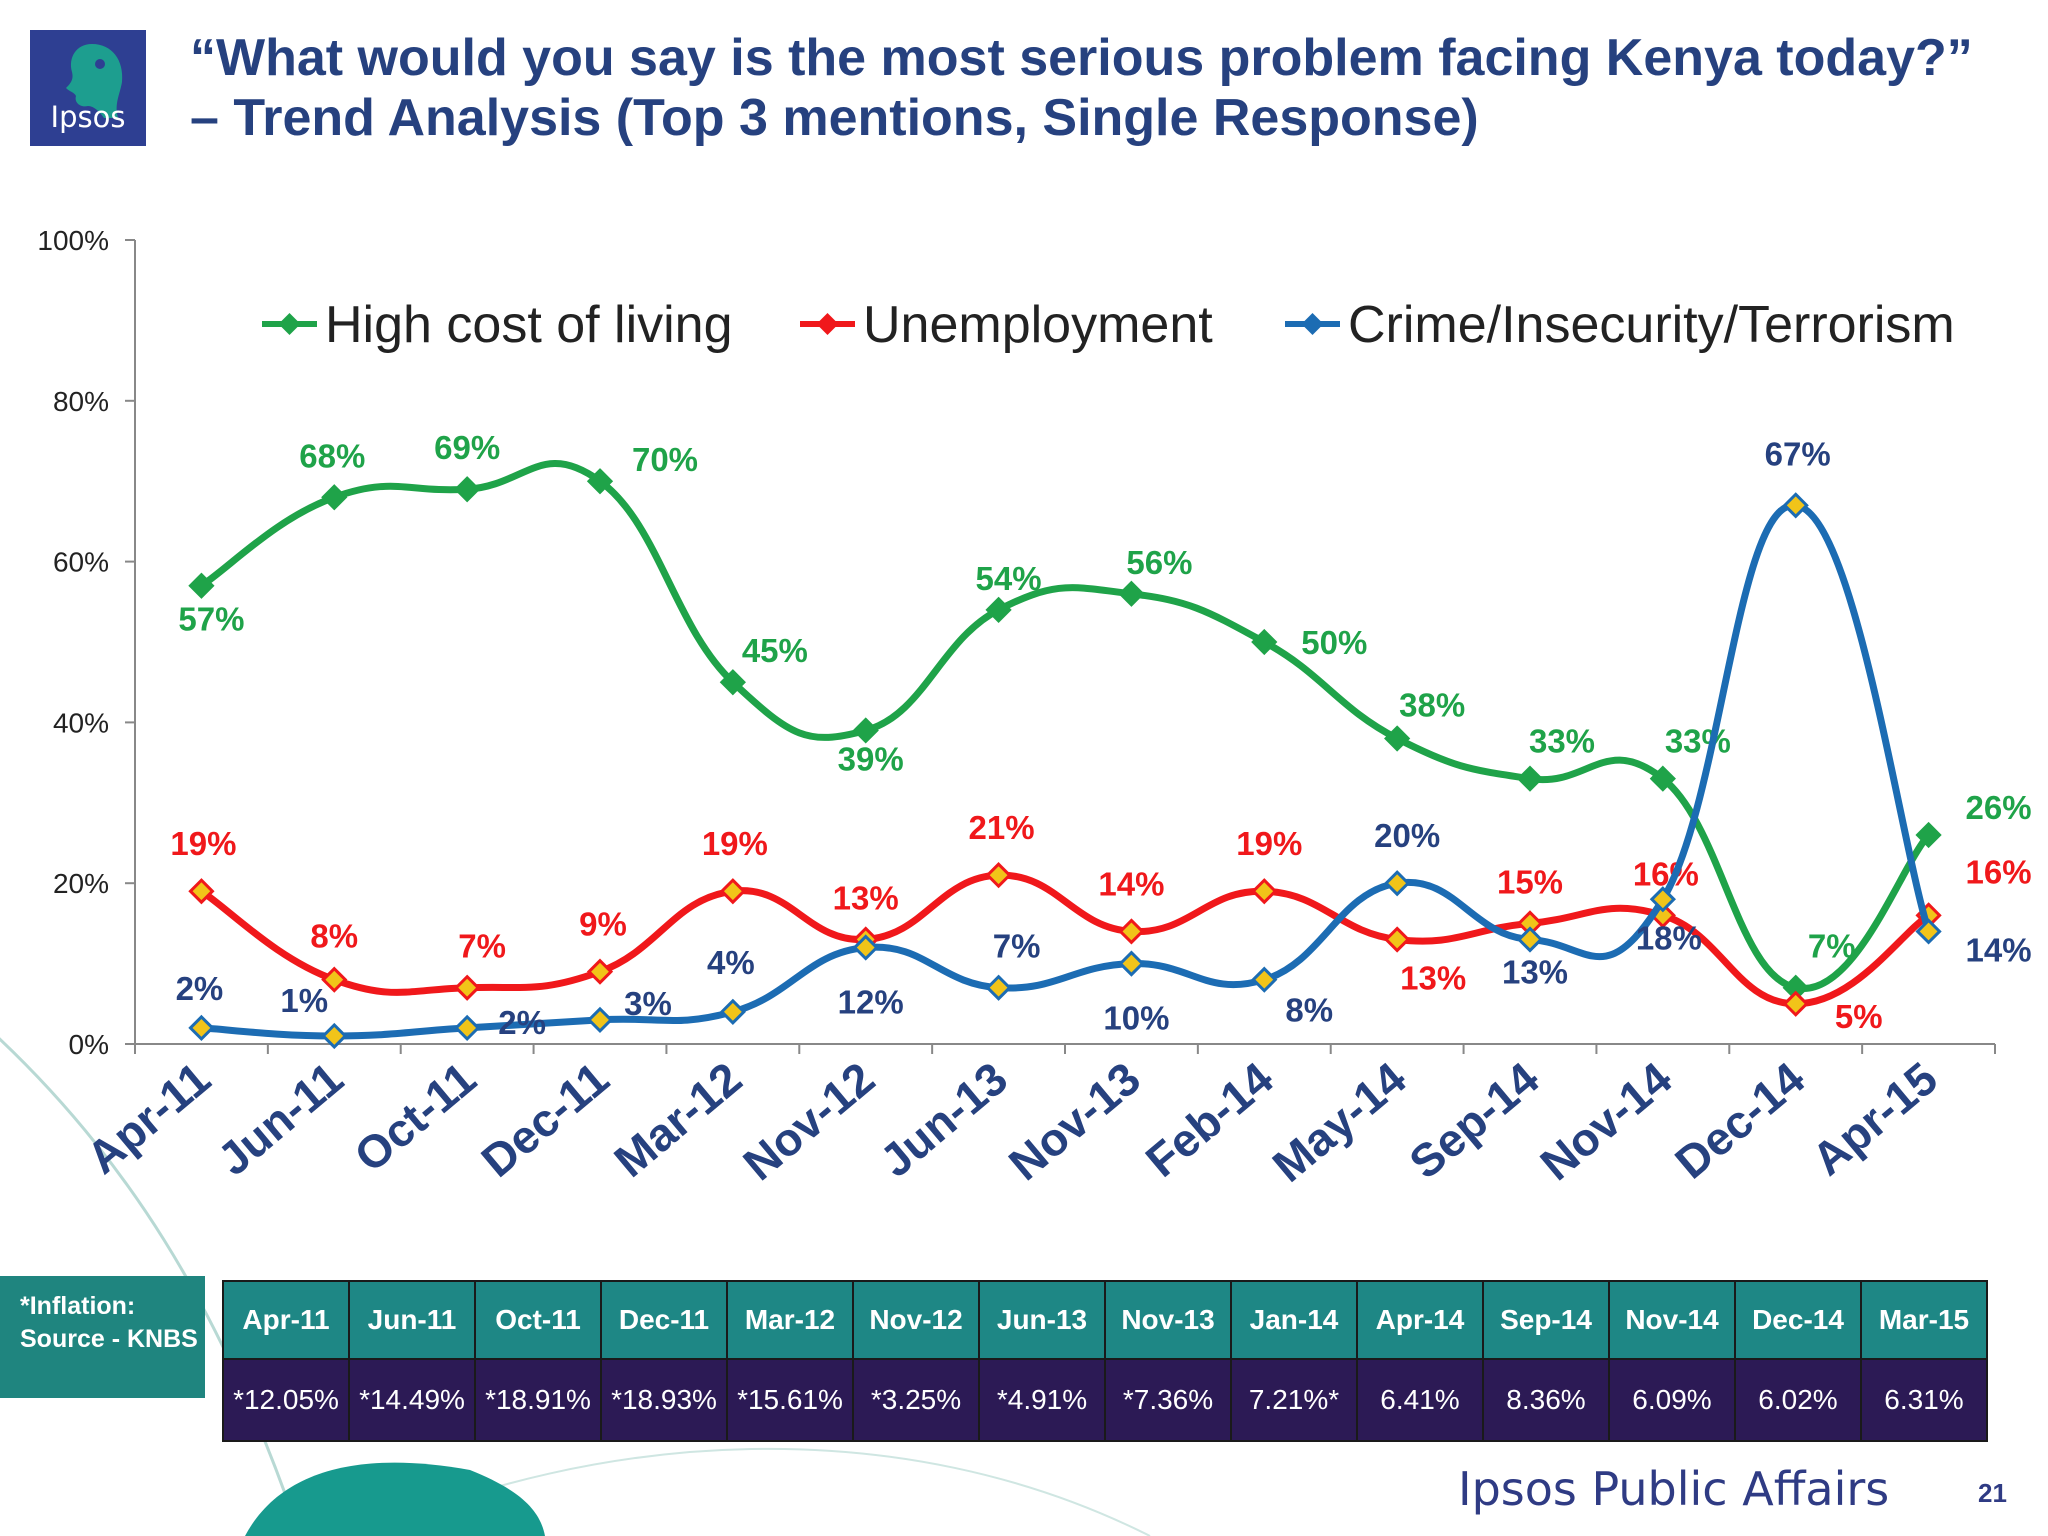  I want to click on footer-brand: Ipsos Public Affairs, so click(1674, 1489).